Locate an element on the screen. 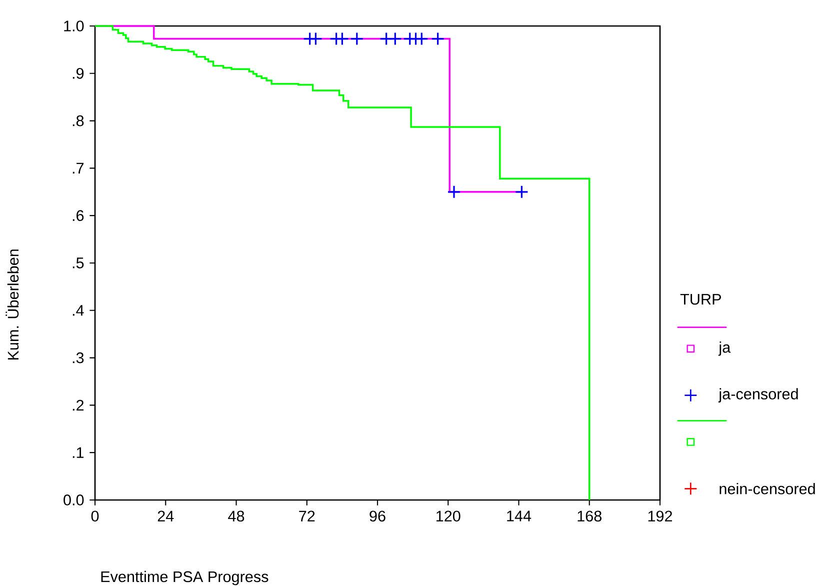 The image size is (833, 586). y-tick-label: 1.0 is located at coordinates (74, 26).